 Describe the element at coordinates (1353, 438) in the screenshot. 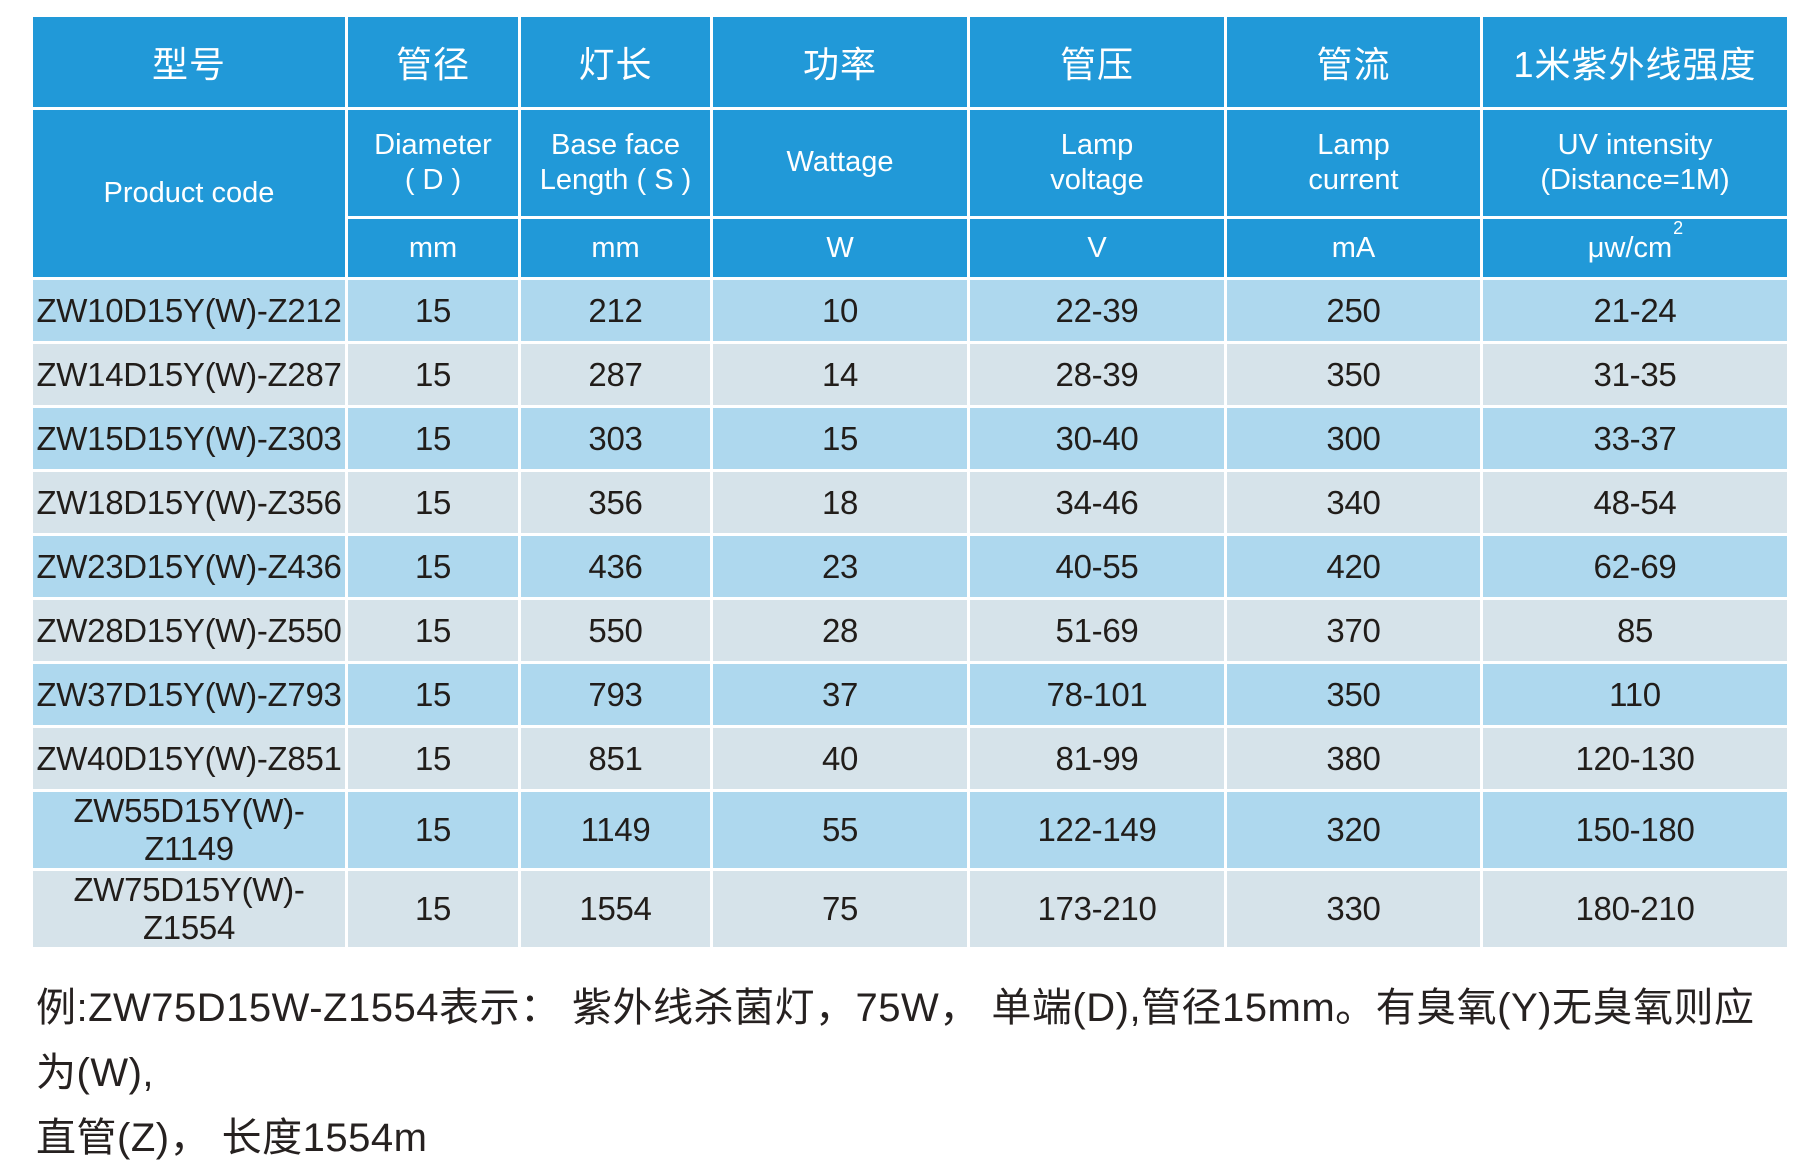

I see `cell-current: 300` at that location.